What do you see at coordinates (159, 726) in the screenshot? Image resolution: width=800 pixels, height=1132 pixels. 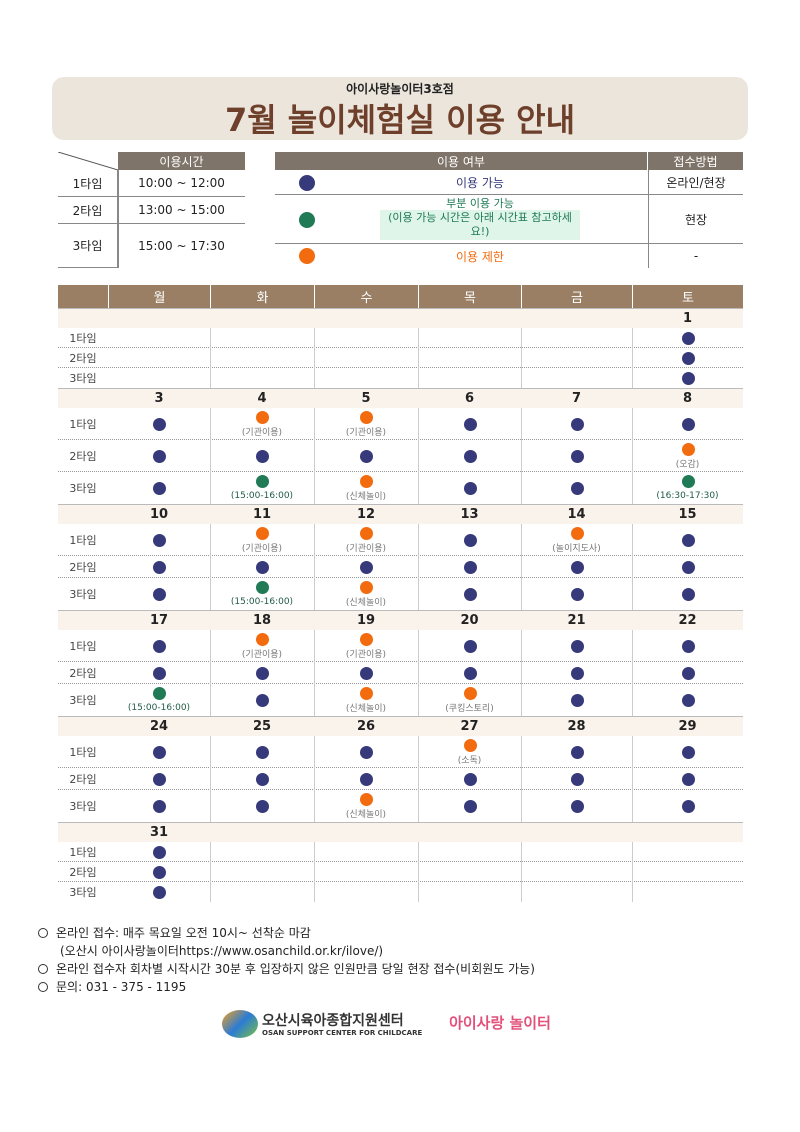 I see `date: 24` at bounding box center [159, 726].